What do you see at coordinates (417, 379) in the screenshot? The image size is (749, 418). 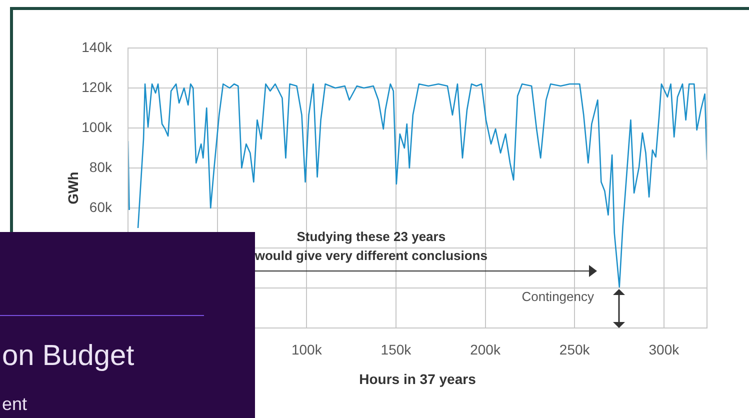 I see `x-axis-title: Hours in 37 years` at bounding box center [417, 379].